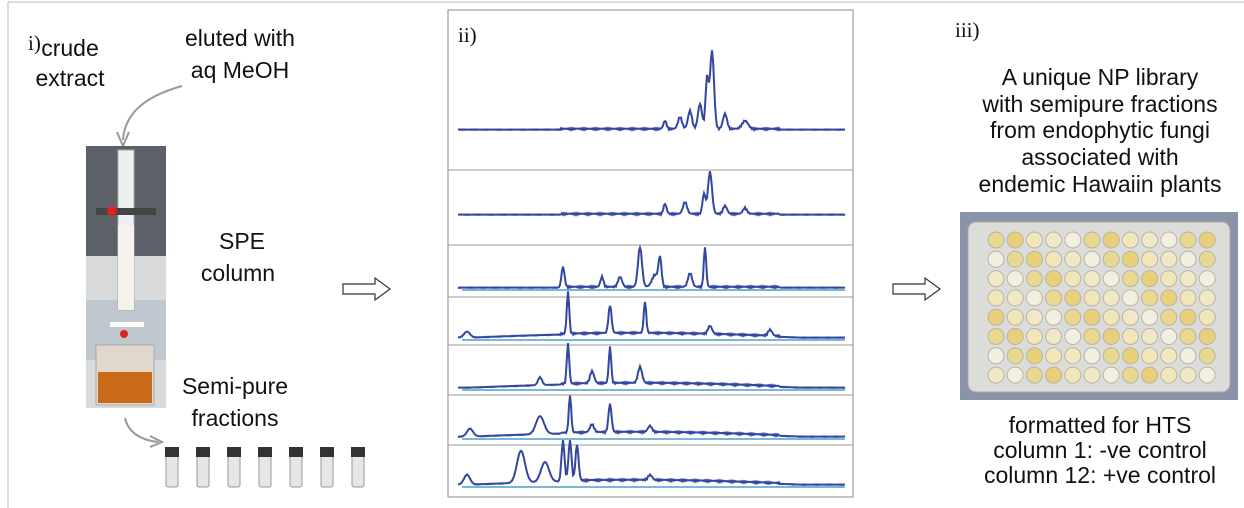  Describe the element at coordinates (1099, 450) in the screenshot. I see `footer: column 1: -ve control` at that location.